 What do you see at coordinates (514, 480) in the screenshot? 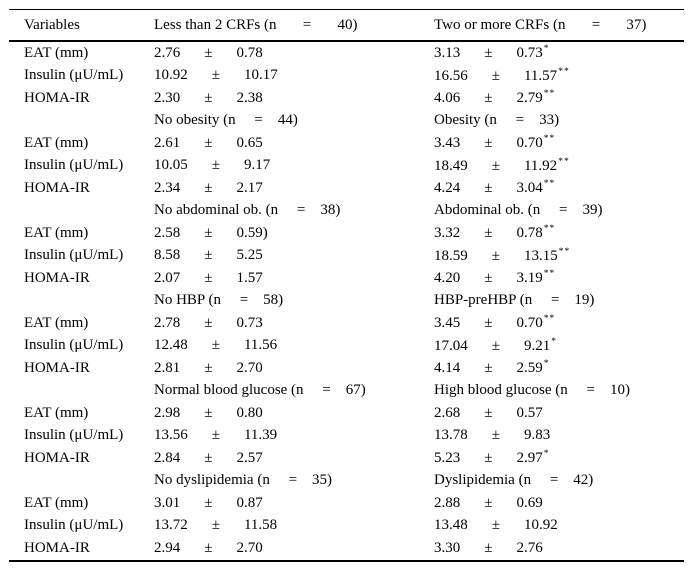
I see `subgroup-right-label: Dyslipidemia (n = 42)` at bounding box center [514, 480].